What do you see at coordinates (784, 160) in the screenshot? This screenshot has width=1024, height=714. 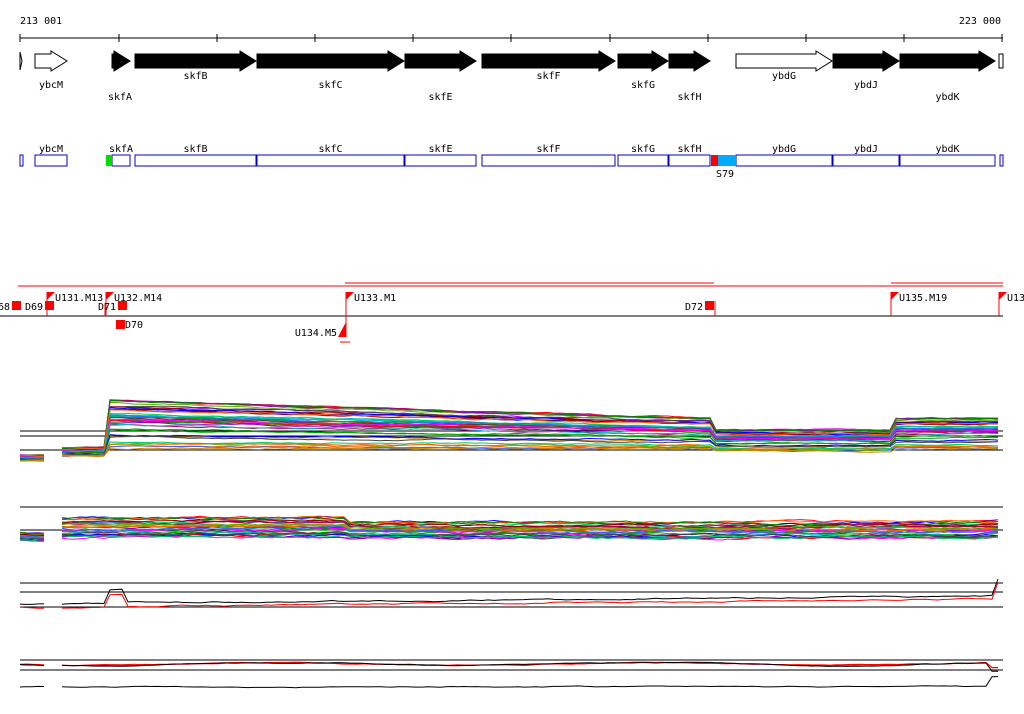 I see `gene-box-ybdG` at bounding box center [784, 160].